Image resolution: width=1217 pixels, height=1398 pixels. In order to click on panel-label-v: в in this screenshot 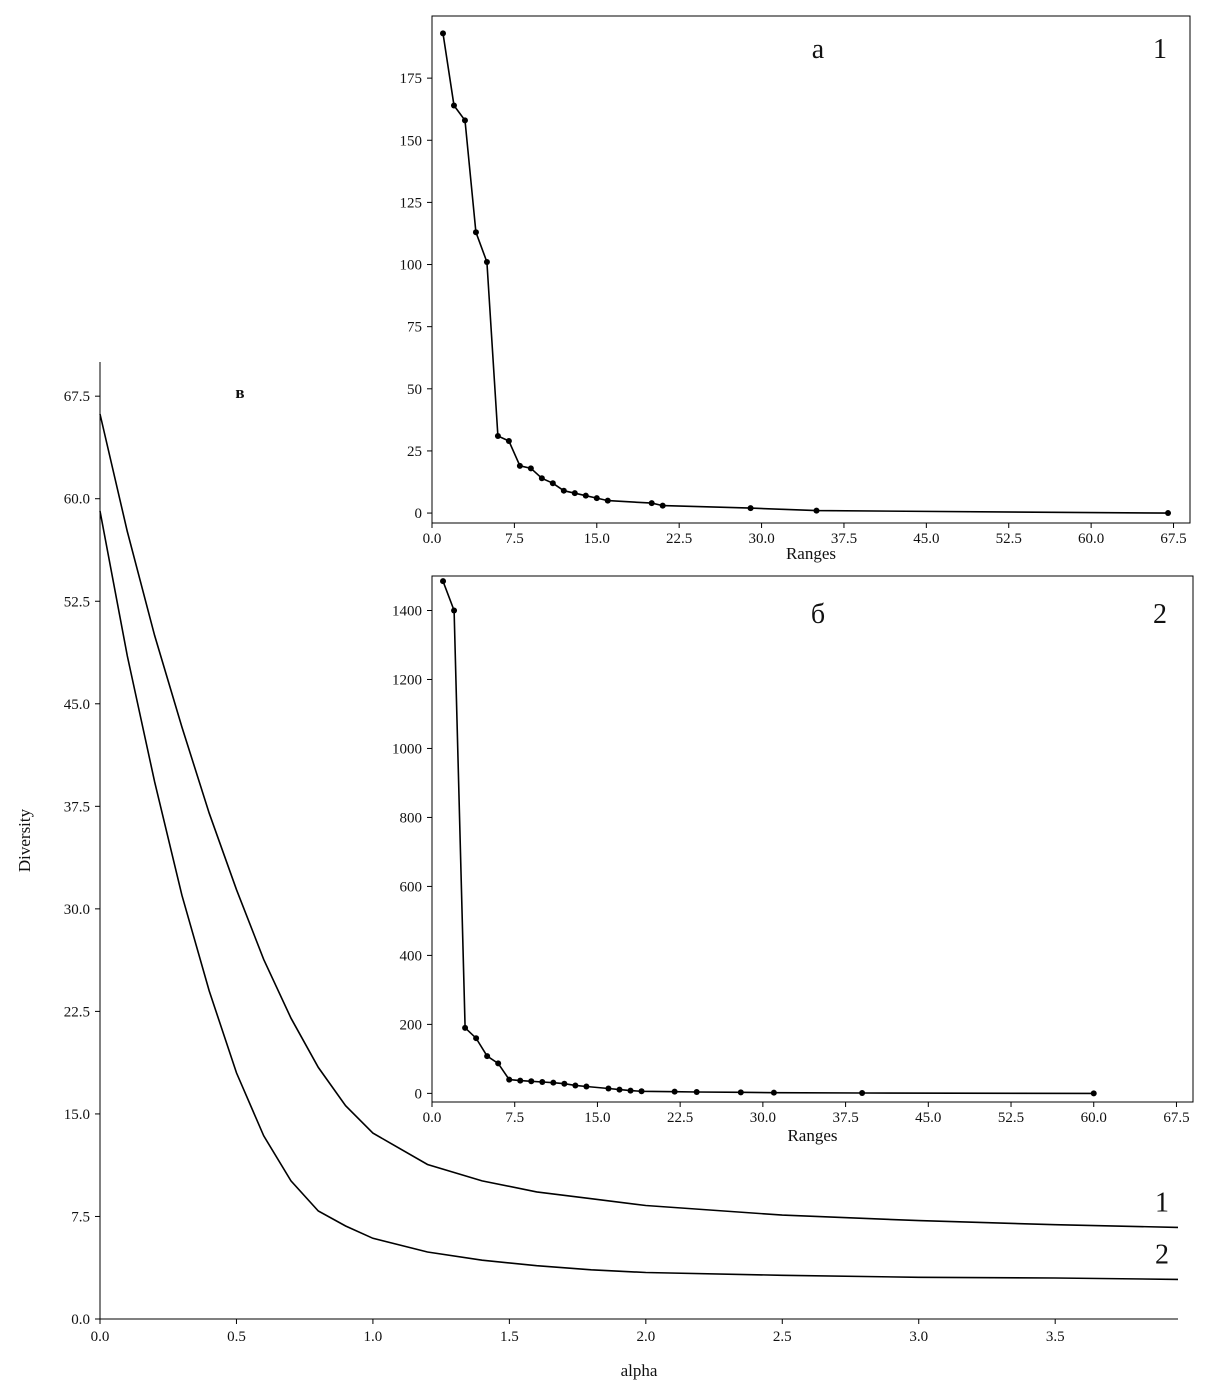, I will do `click(239, 392)`.